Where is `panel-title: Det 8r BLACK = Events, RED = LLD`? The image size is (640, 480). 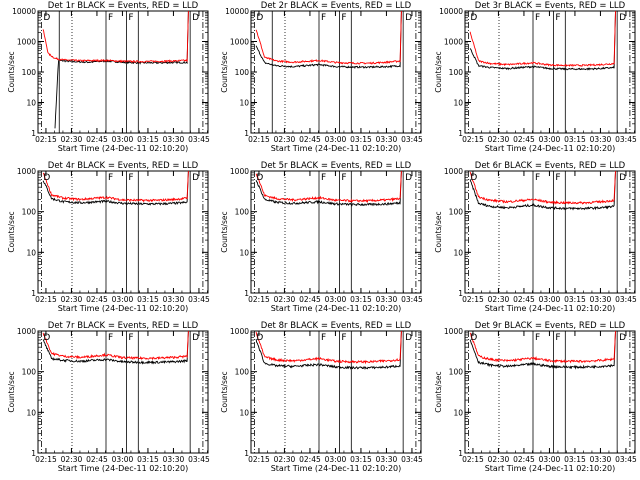 panel-title: Det 8r BLACK = Events, RED = LLD is located at coordinates (336, 326).